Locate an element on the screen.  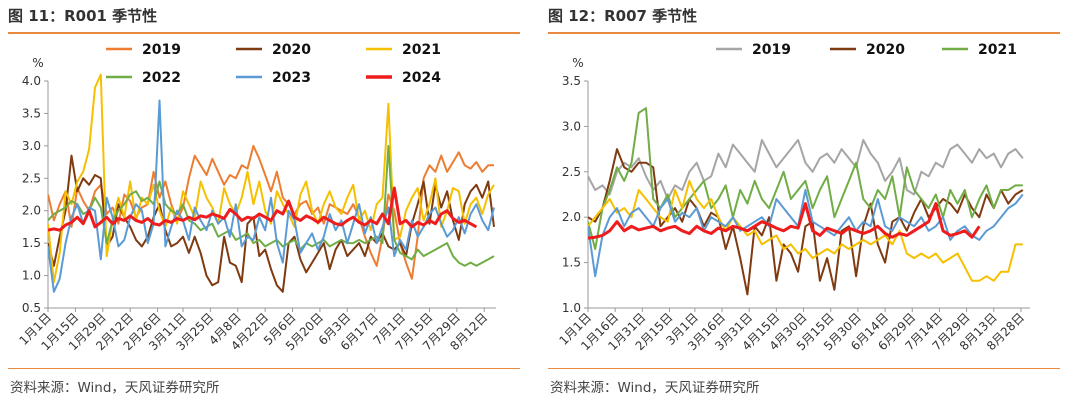
legend-label-2022: 2022 is located at coordinates (161, 78).